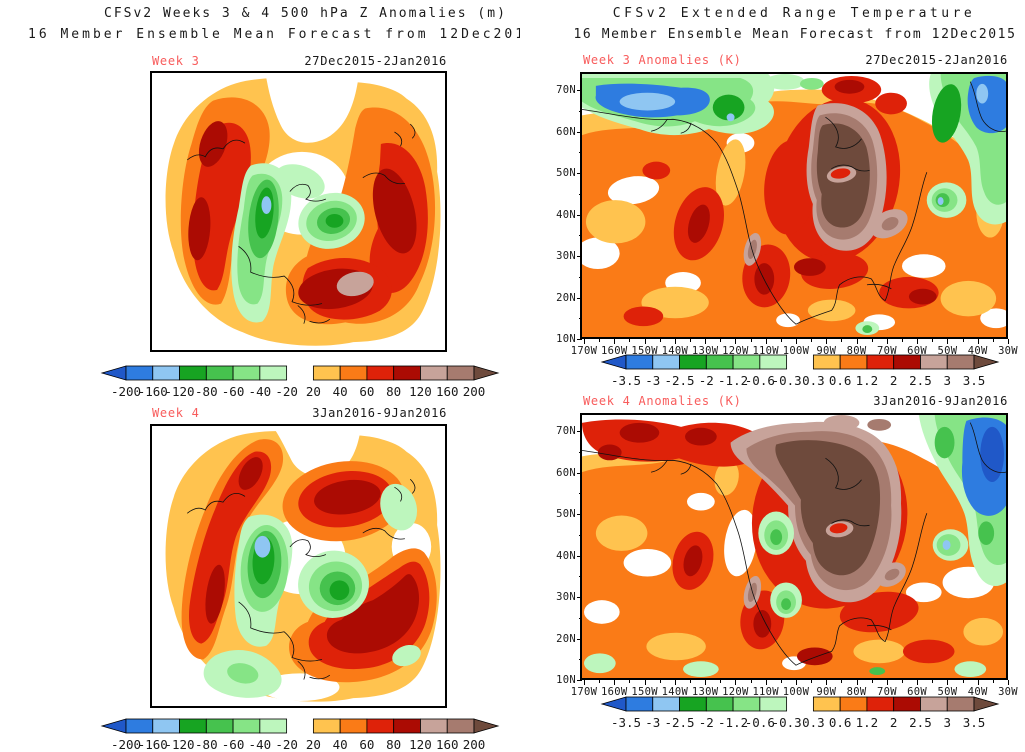 The width and height of the screenshot is (1025, 752). I want to click on colorbar-tick-label: -80, so click(206, 744).